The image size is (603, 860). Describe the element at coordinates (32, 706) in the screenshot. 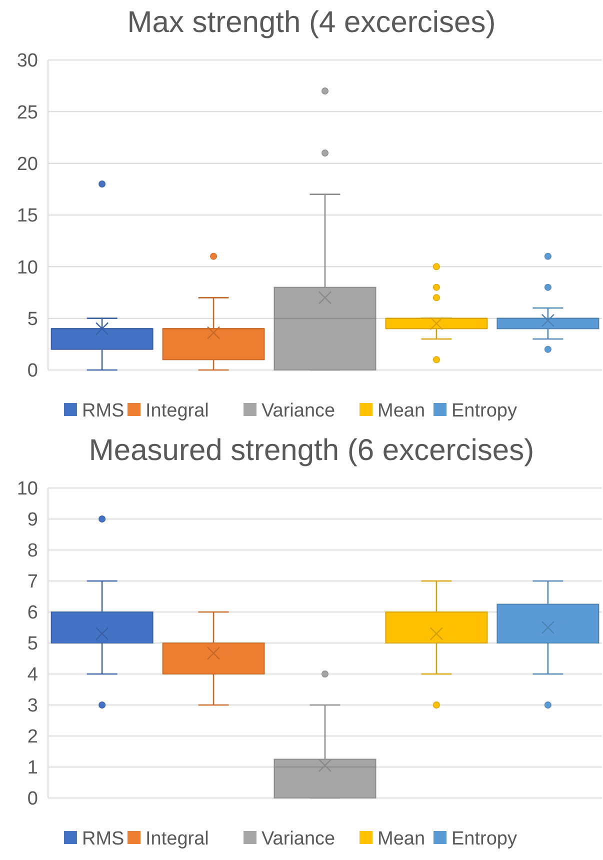

I see `y-tick-label: 3` at that location.